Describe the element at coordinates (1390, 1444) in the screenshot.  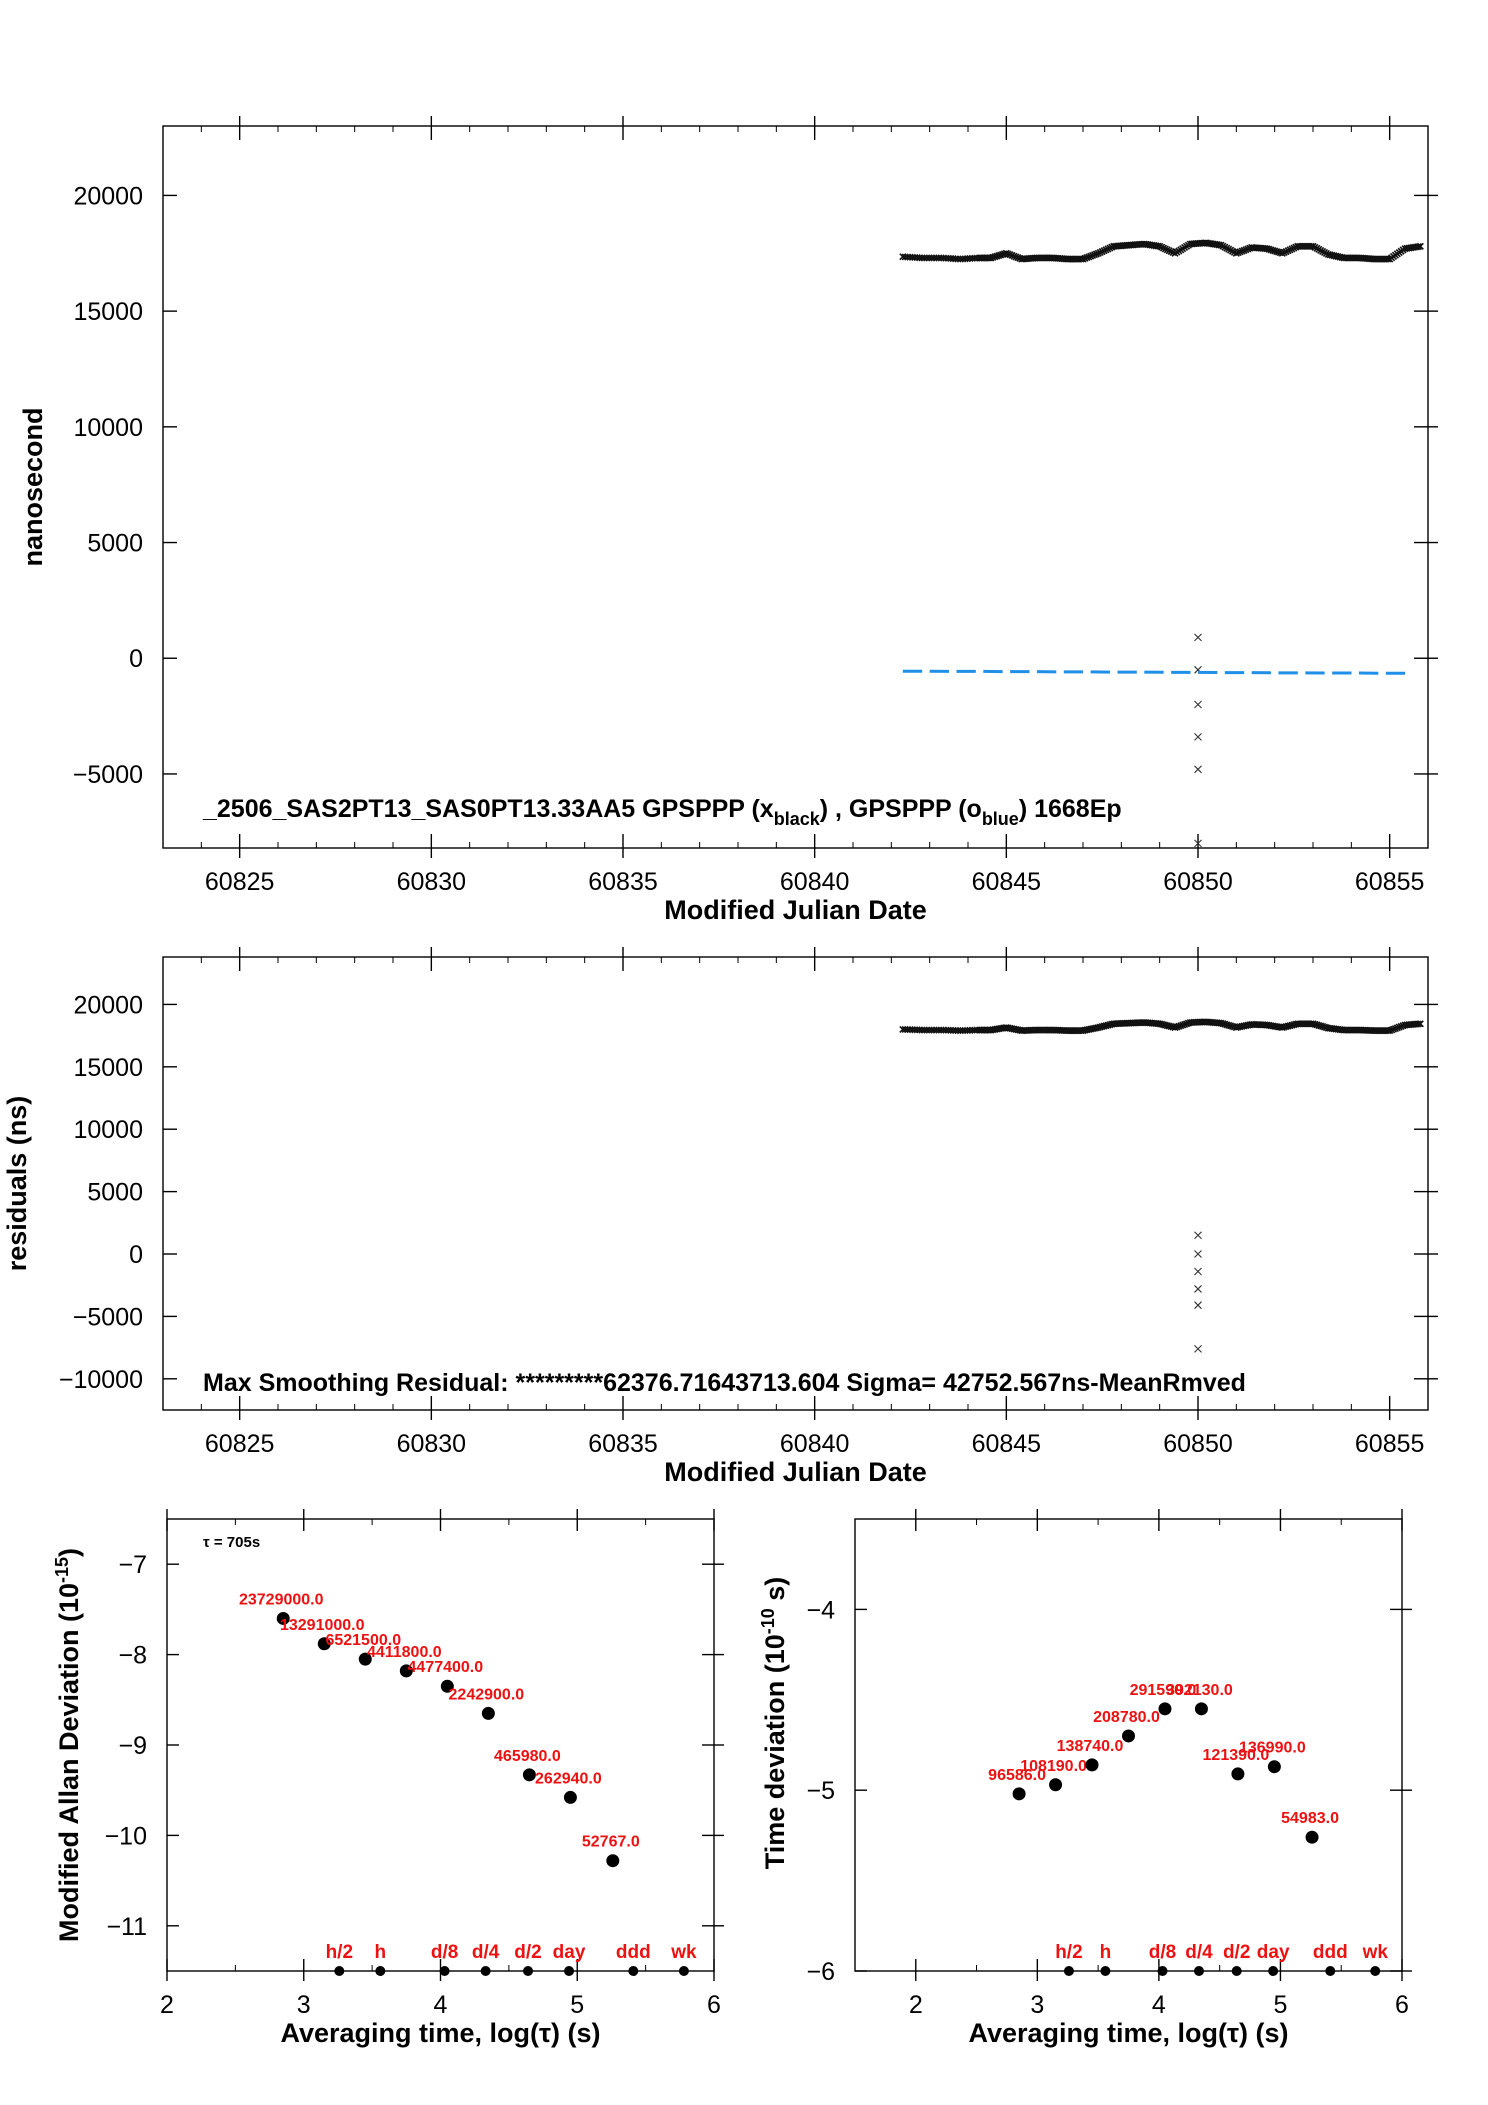
I see `x-tick-label: 60855` at that location.